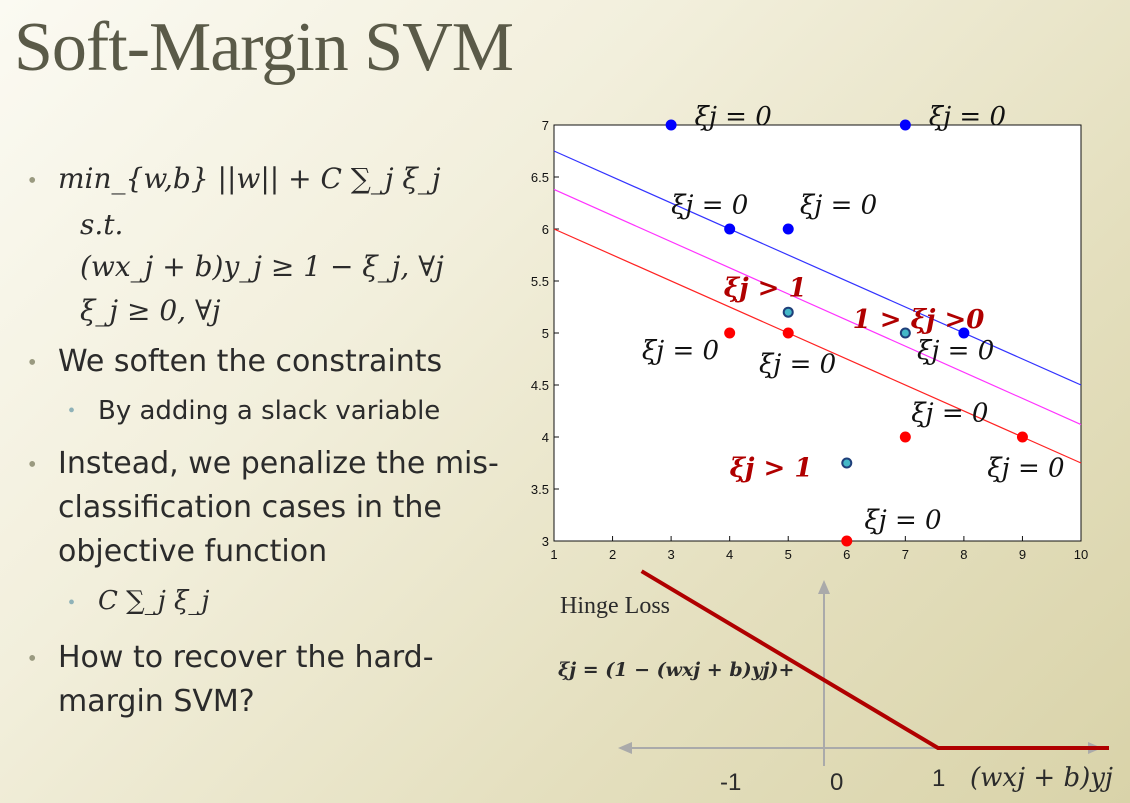 The image size is (1130, 803). I want to click on y-tick-label: 6.5, so click(540, 177).